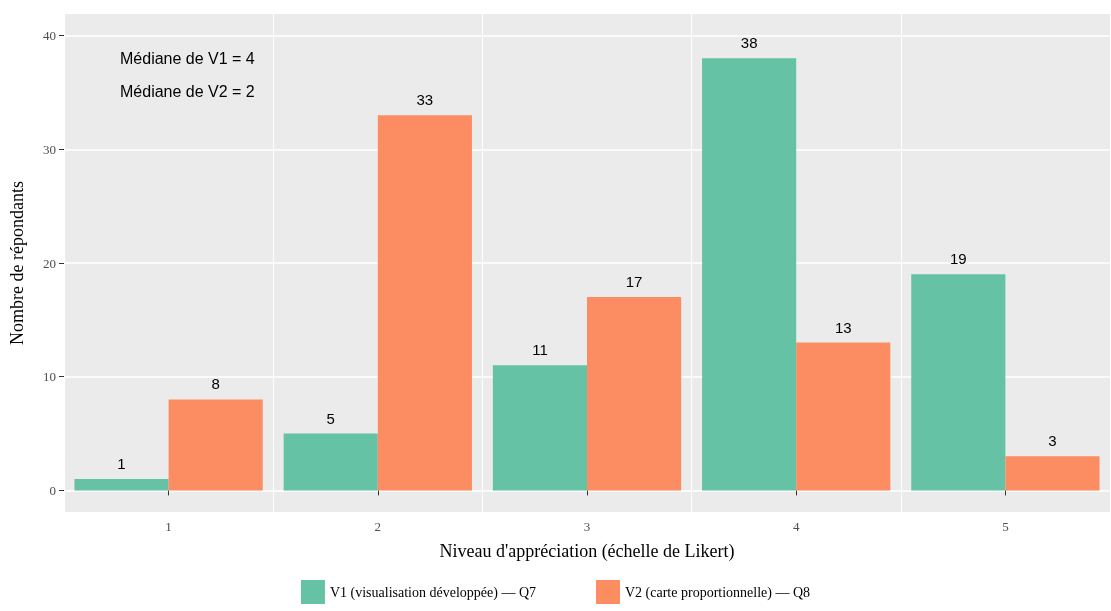 The width and height of the screenshot is (1111, 611). Describe the element at coordinates (843, 327) in the screenshot. I see `data-label: 13` at that location.